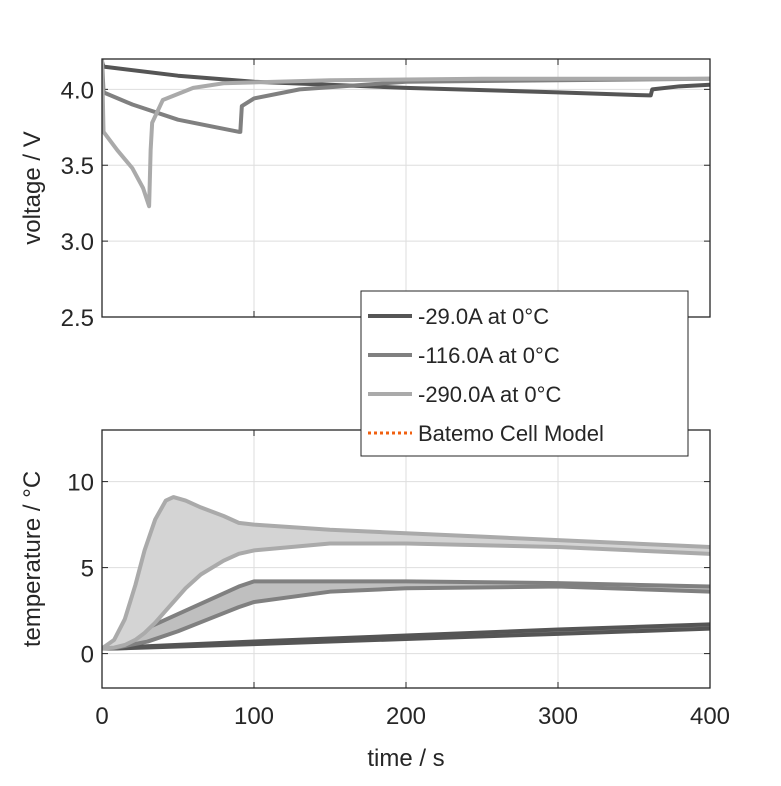 The height and width of the screenshot is (786, 781). Describe the element at coordinates (406, 716) in the screenshot. I see `x-tick-label: 200` at that location.